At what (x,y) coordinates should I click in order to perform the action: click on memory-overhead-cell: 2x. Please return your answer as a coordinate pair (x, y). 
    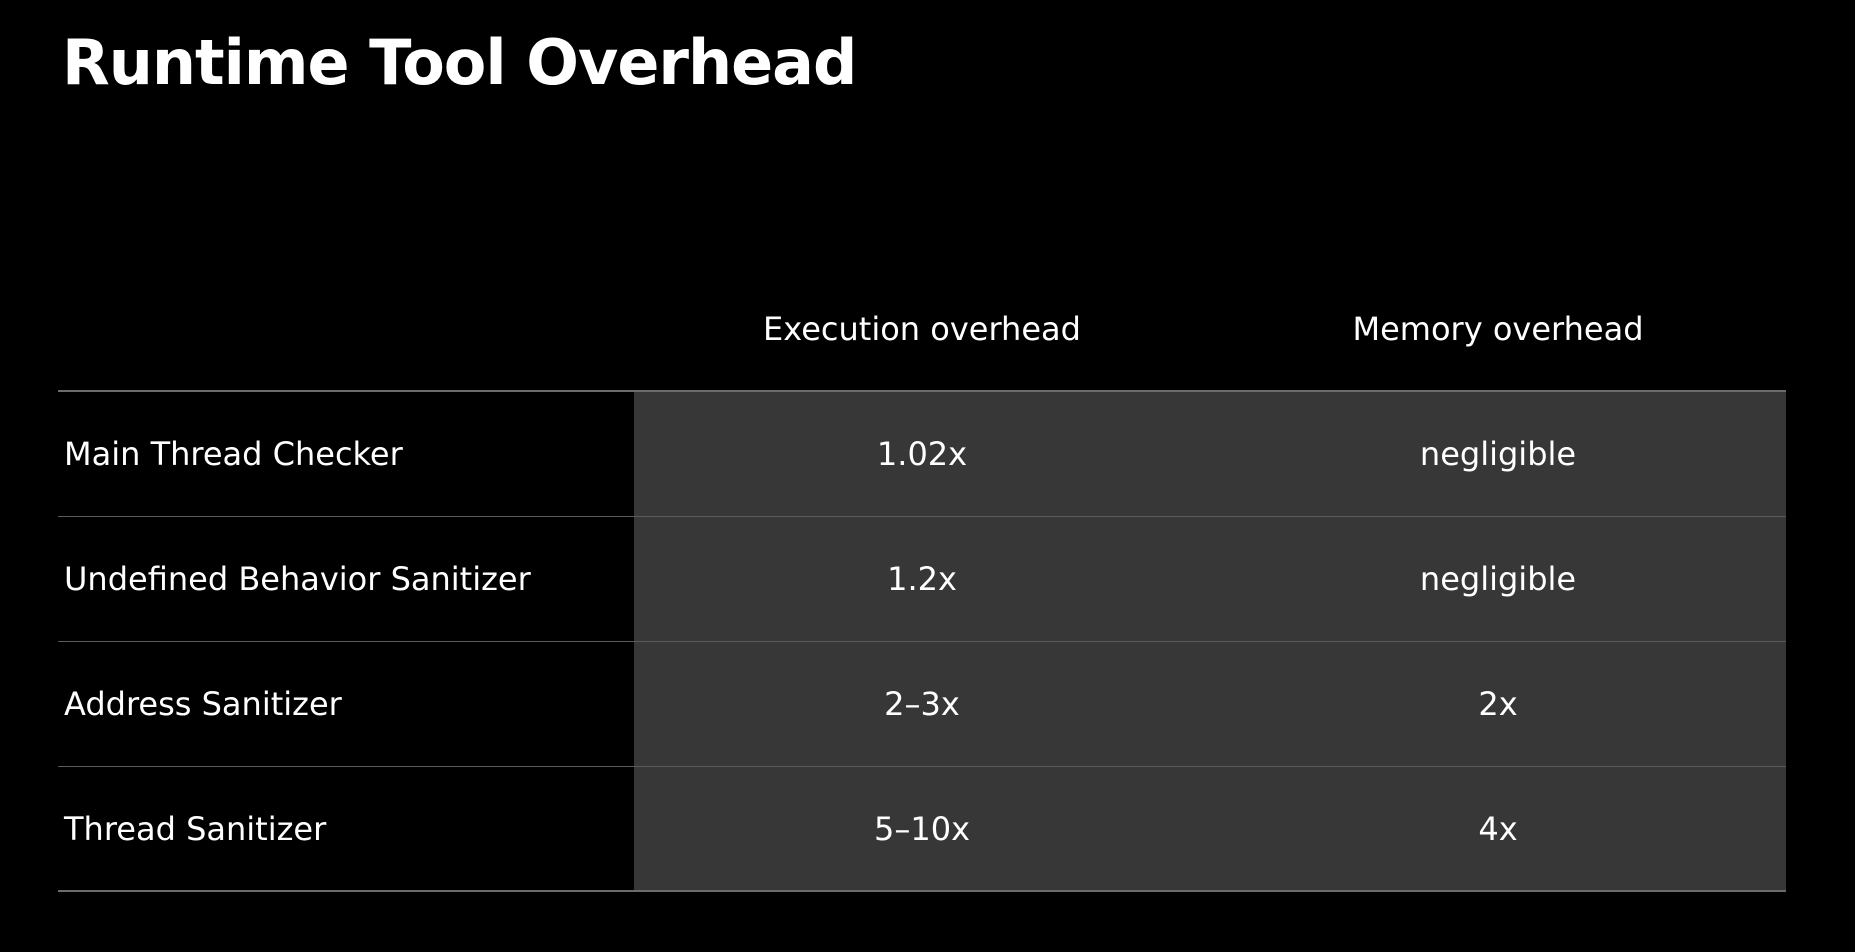
    Looking at the image, I should click on (1498, 704).